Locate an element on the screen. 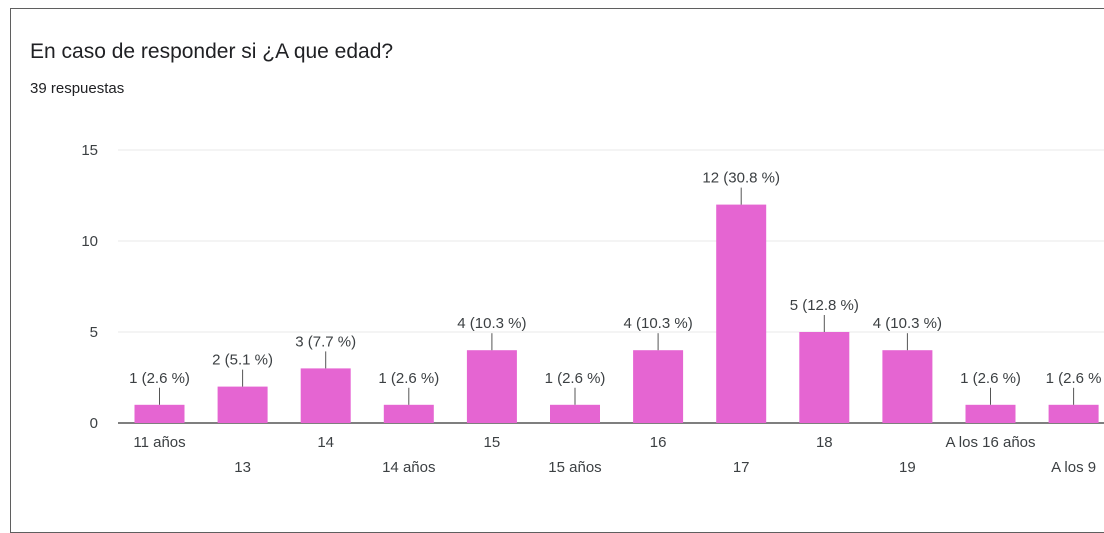 This screenshot has width=1104, height=533. category-label: A los 9 is located at coordinates (1073, 467).